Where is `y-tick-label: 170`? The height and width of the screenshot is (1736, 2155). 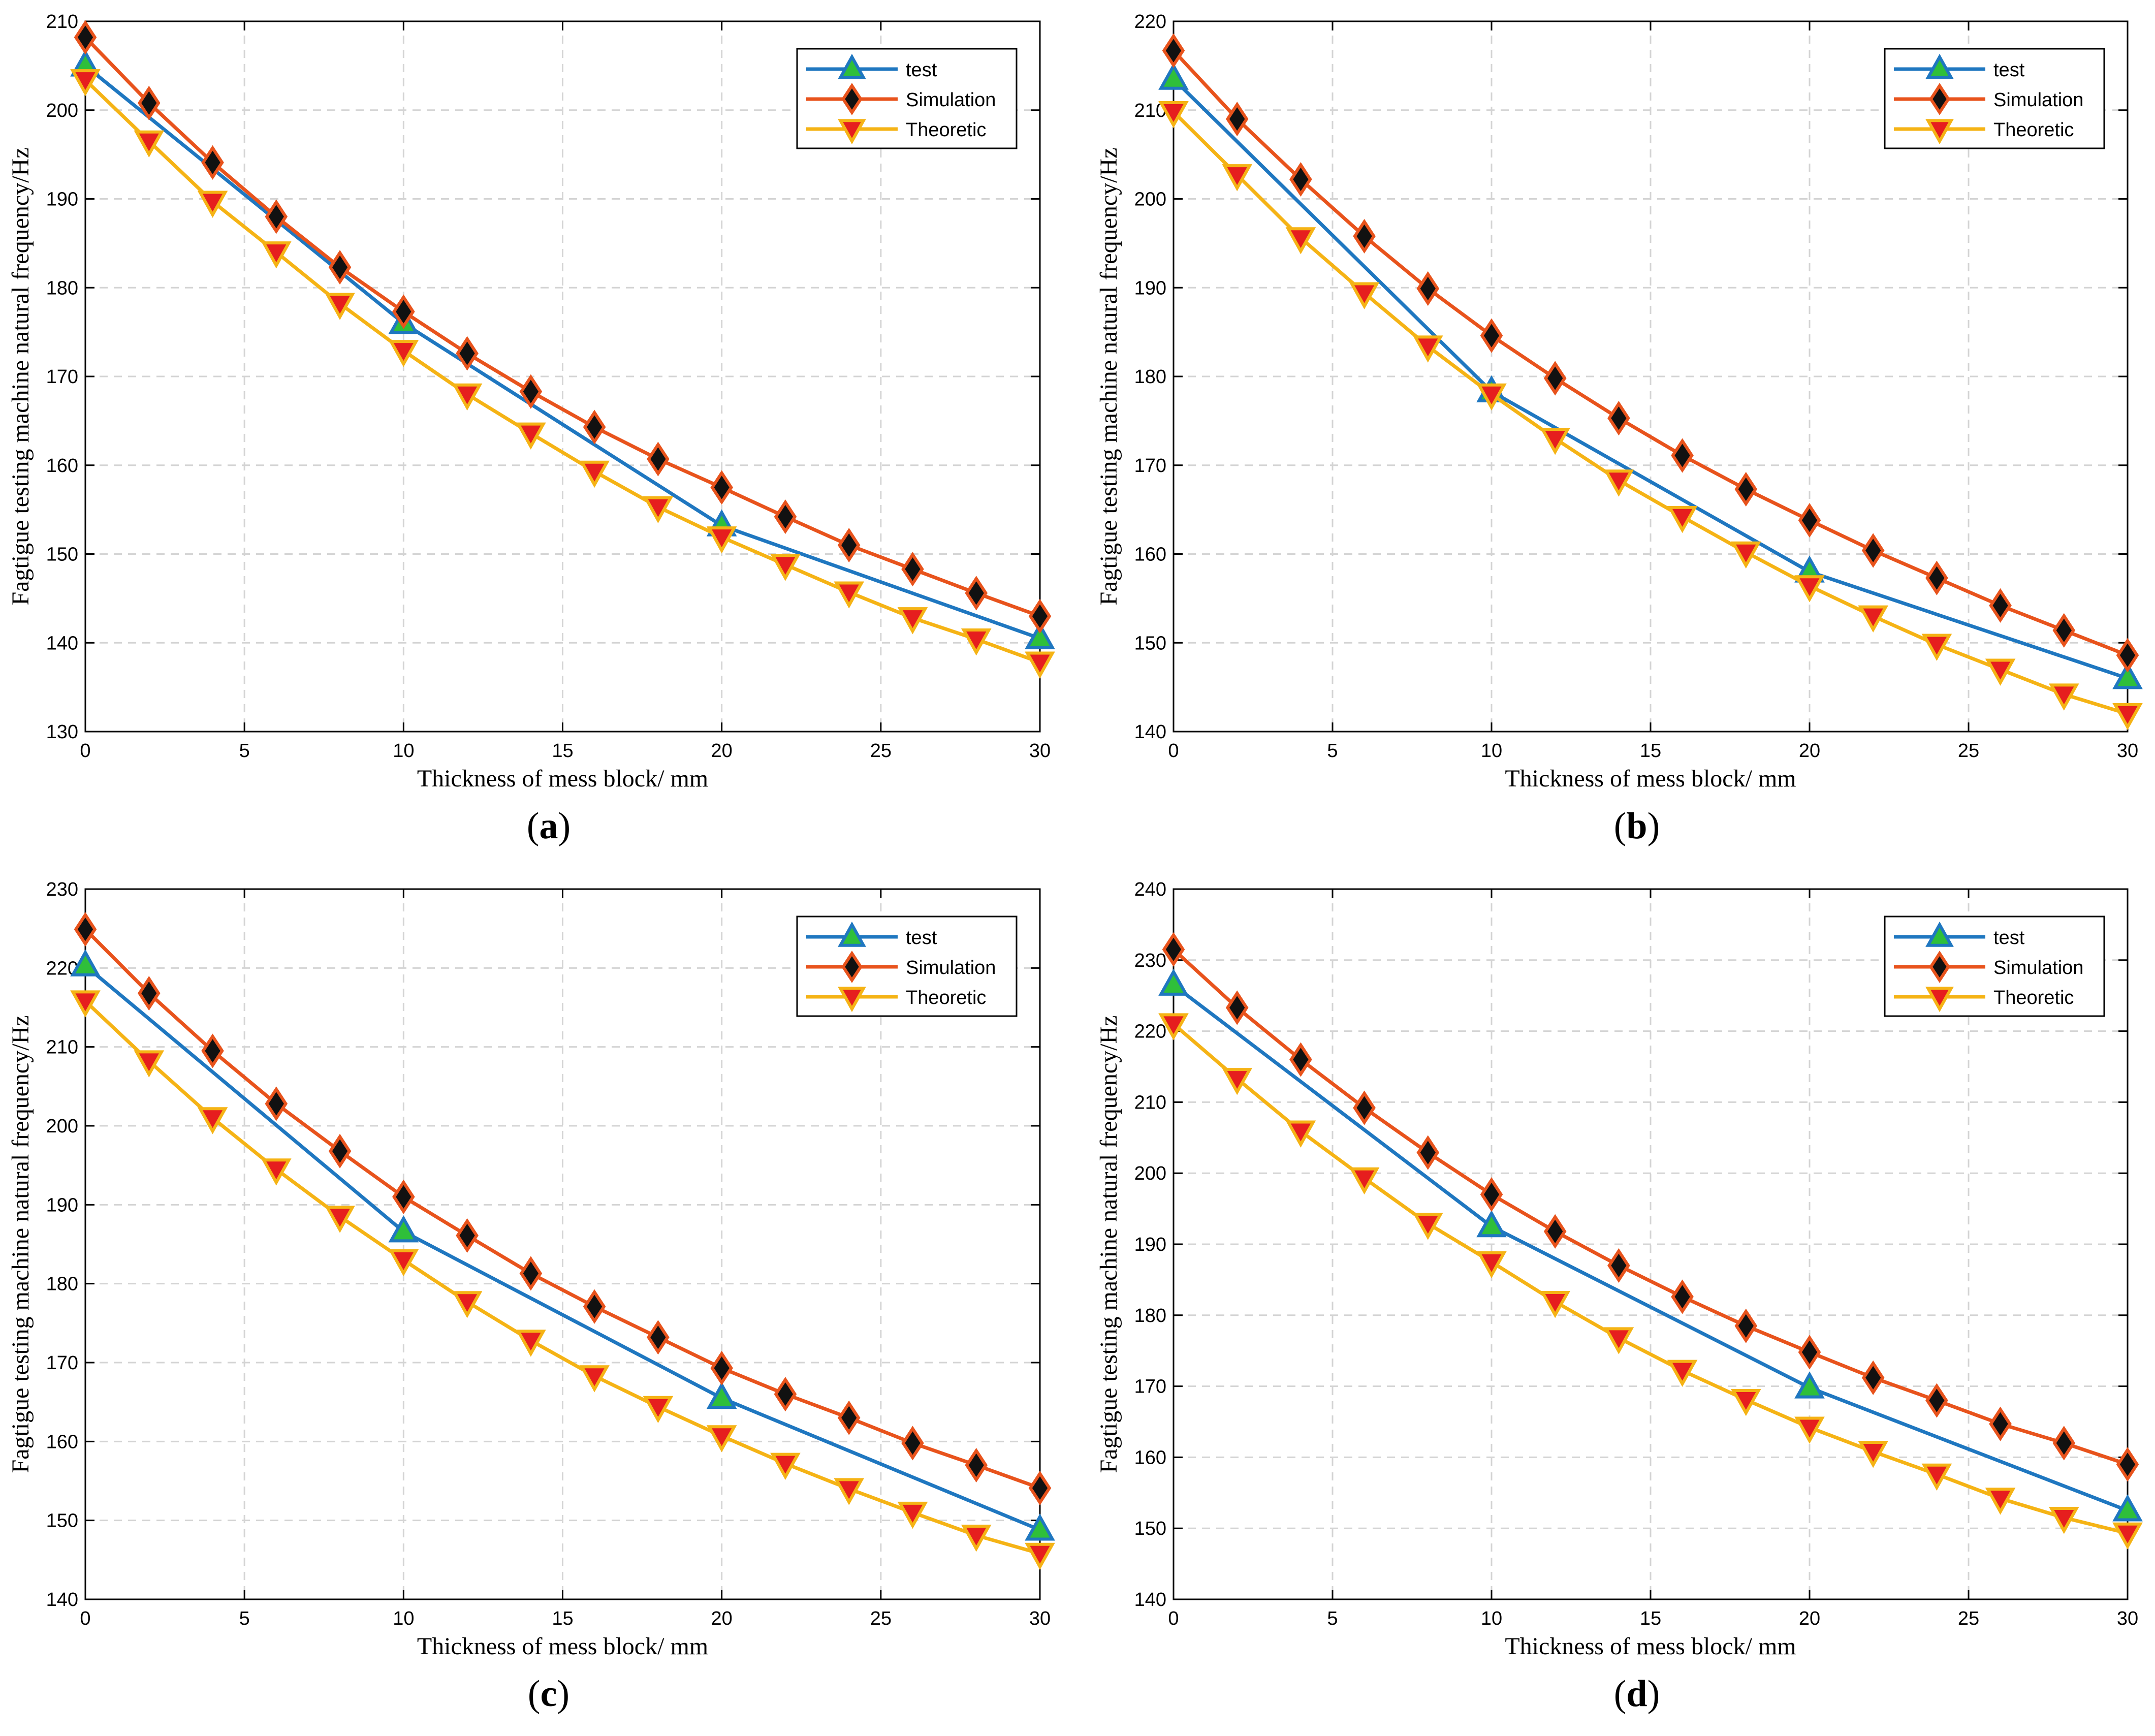 y-tick-label: 170 is located at coordinates (1150, 1387).